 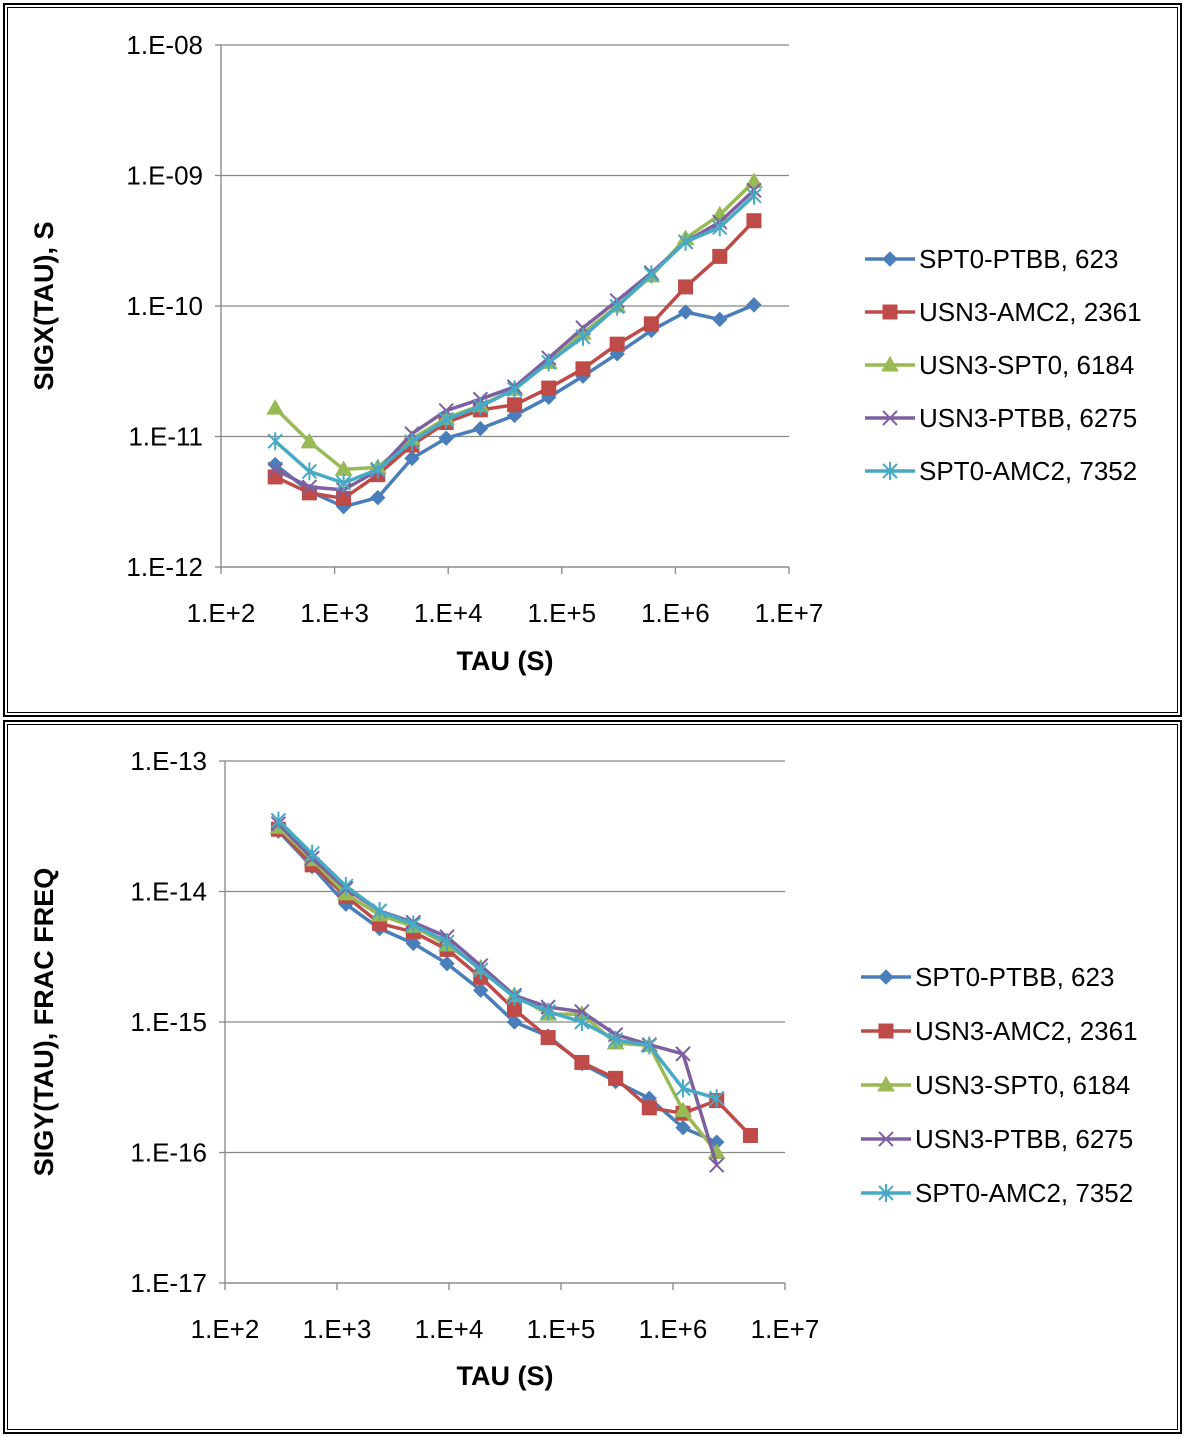 I want to click on y-tick-label-4: 1.E-11, so click(x=165, y=437).